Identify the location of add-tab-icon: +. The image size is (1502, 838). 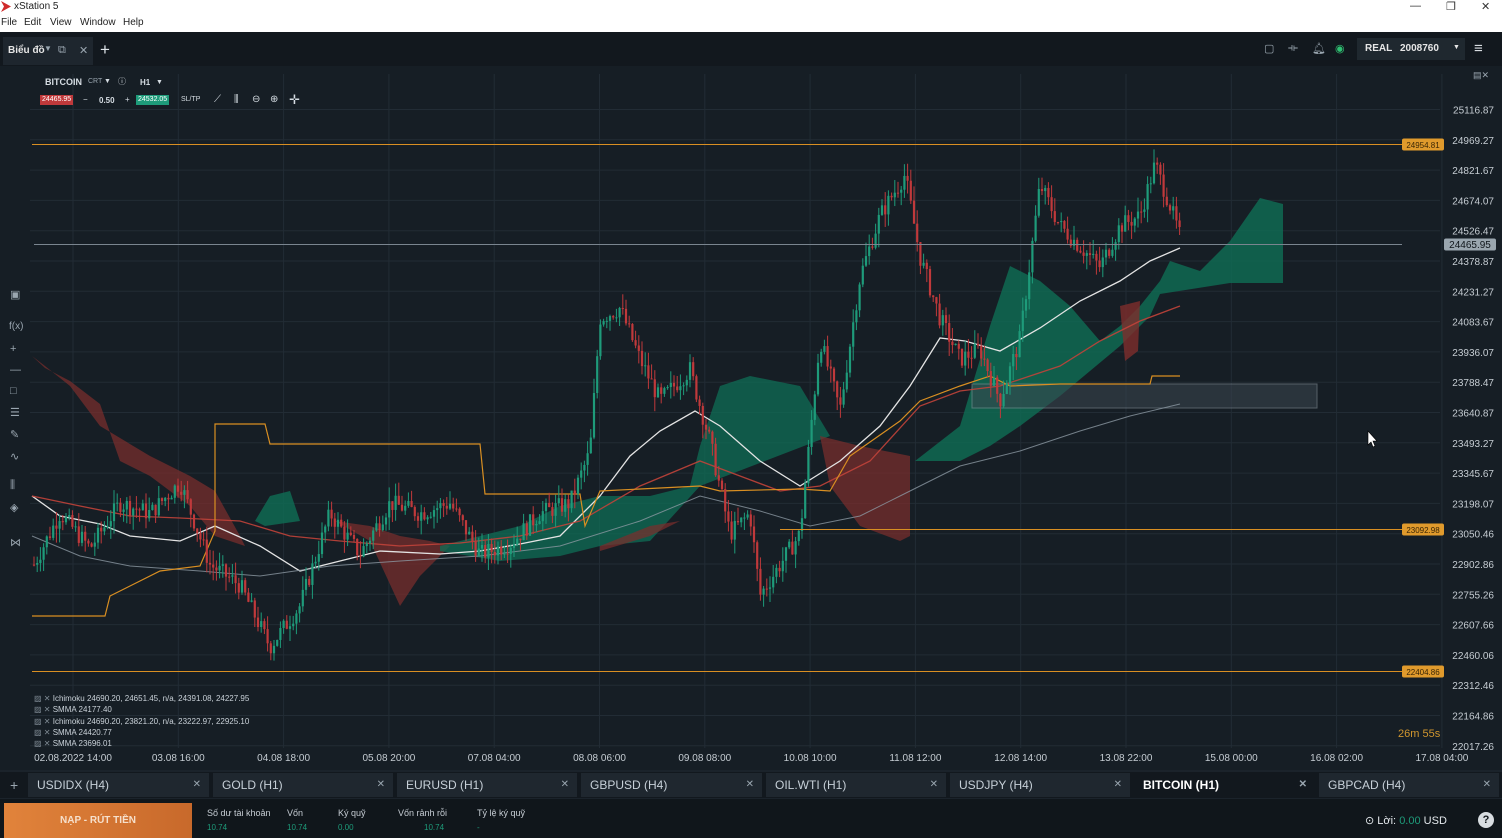
(14, 785).